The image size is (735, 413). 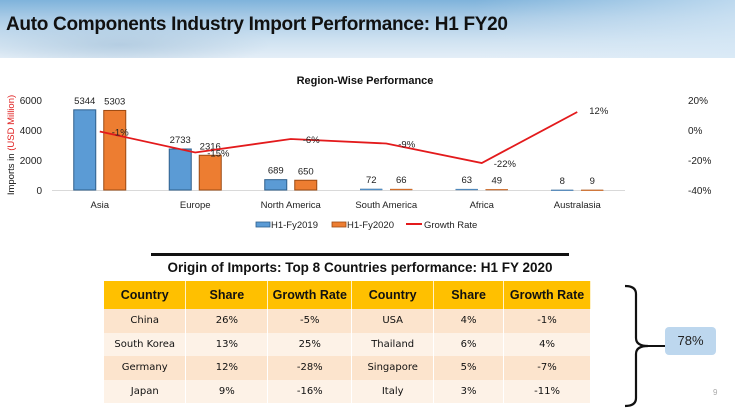 I want to click on cell-share: 5%, so click(x=469, y=368).